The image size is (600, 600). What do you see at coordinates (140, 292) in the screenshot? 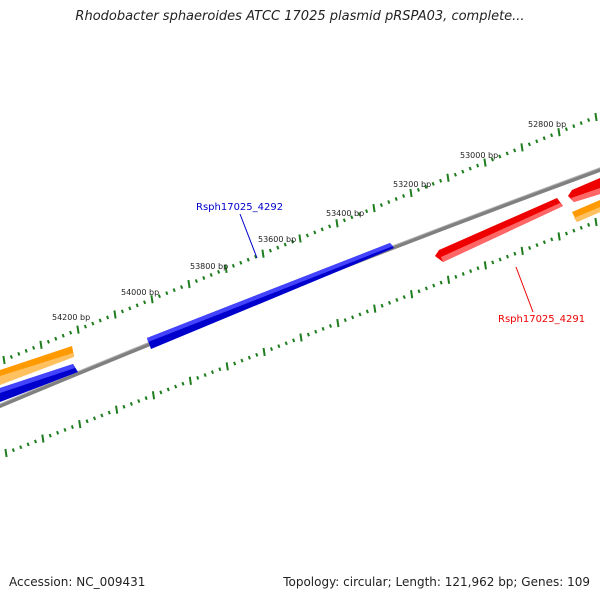
I see `scale-label: 54000 bp` at bounding box center [140, 292].